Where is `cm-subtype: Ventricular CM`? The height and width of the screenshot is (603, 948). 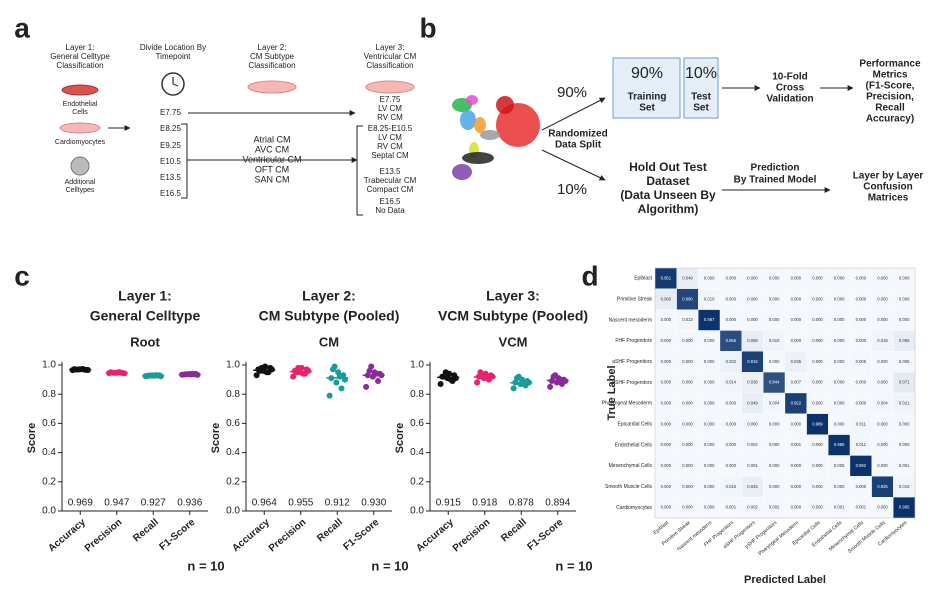 cm-subtype: Ventricular CM is located at coordinates (271, 159).